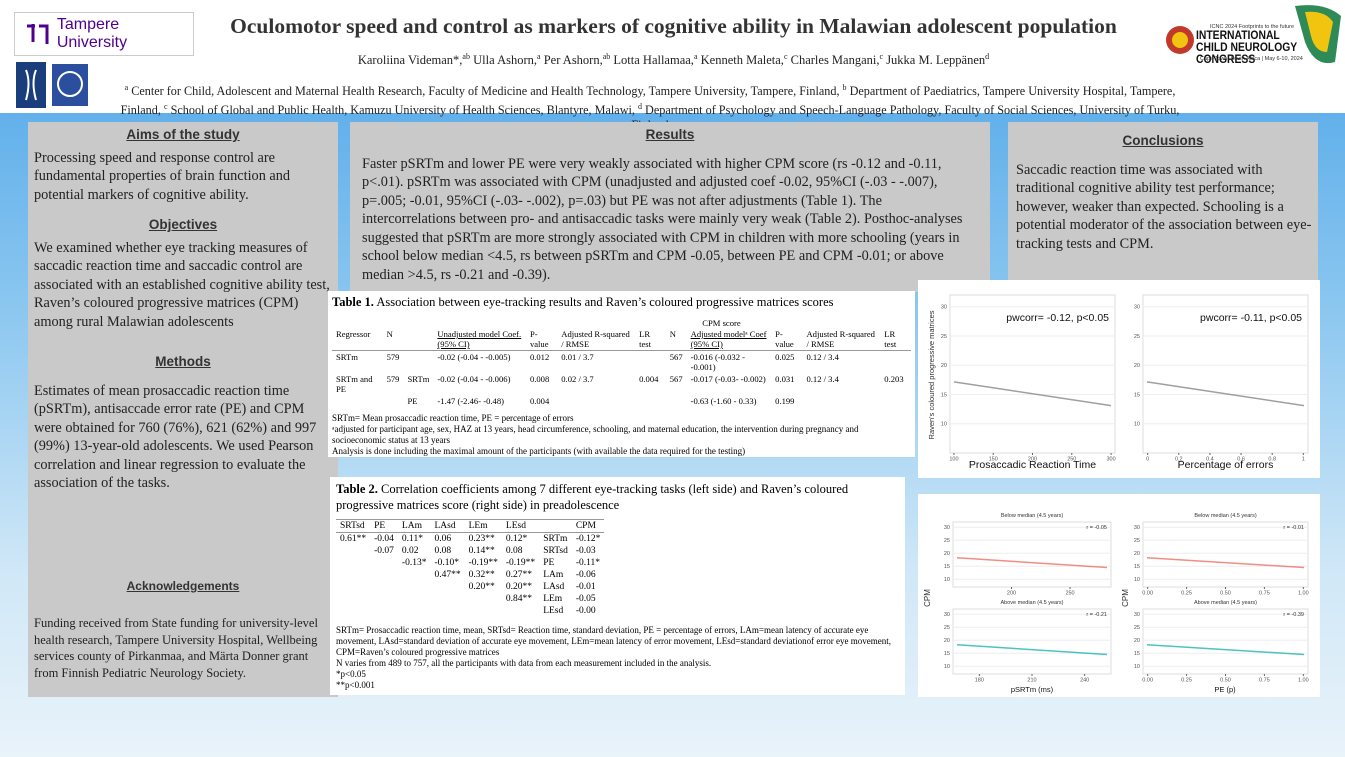 Image resolution: width=1345 pixels, height=757 pixels. I want to click on header-row: SRTsd PE LAm LAsd LEm LEsd CPM, so click(470, 526).